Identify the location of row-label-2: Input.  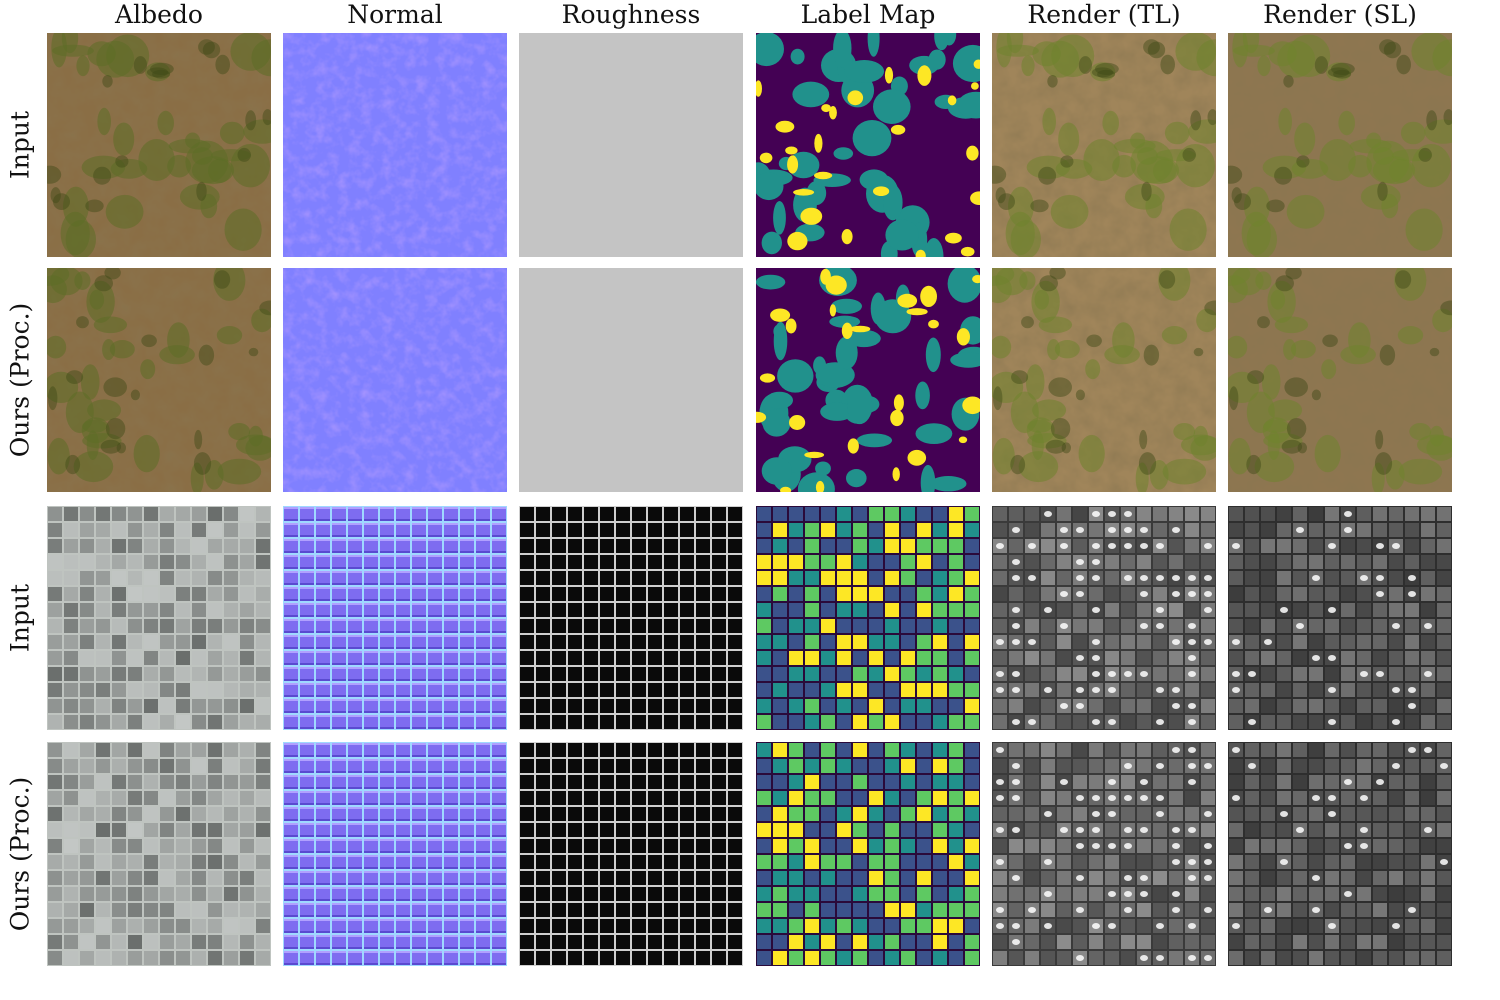
(20, 618).